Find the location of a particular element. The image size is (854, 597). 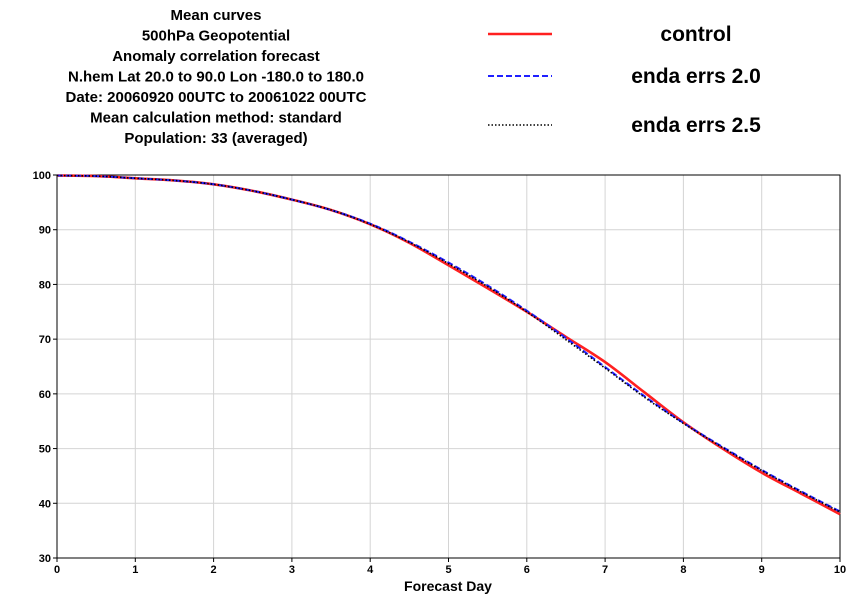

legend-label: control is located at coordinates (695, 34).